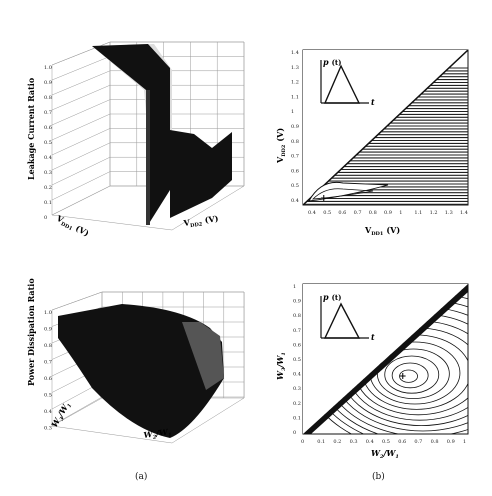  What do you see at coordinates (141, 371) in the screenshot?
I see `surface-bowl` at bounding box center [141, 371].